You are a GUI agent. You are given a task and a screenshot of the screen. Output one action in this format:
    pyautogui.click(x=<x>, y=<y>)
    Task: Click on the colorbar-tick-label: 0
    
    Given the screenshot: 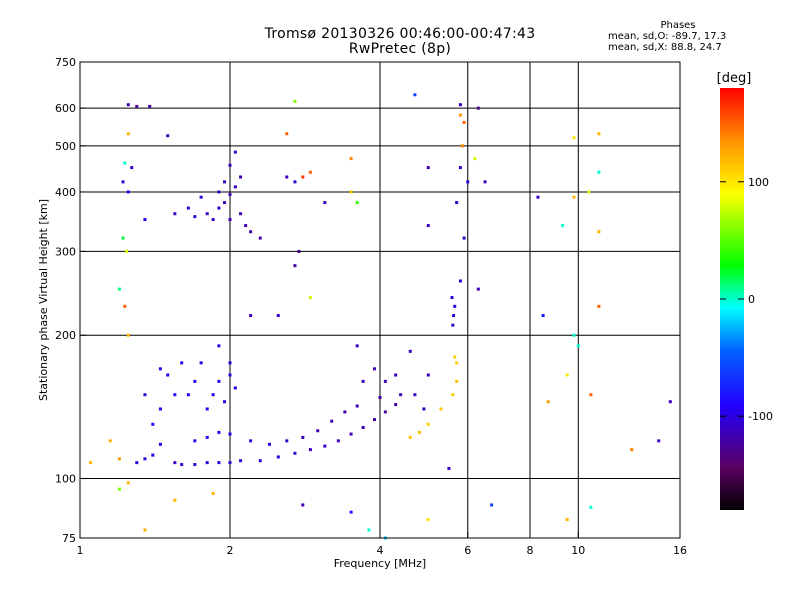 What is the action you would take?
    pyautogui.click(x=751, y=299)
    